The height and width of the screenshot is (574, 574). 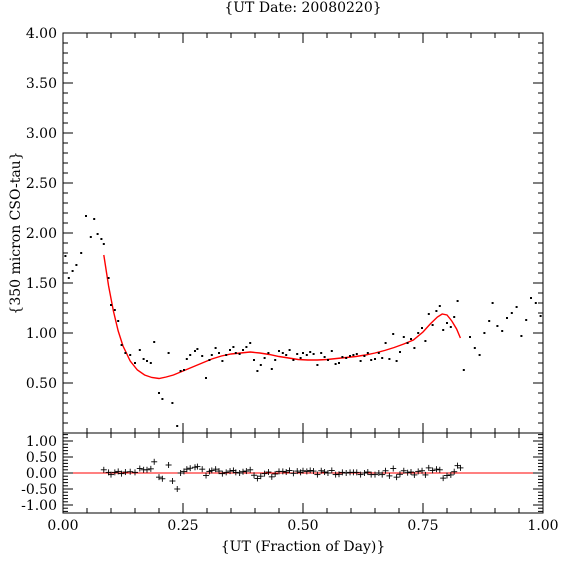 What do you see at coordinates (41, 284) in the screenshot?
I see `y-tick-label: 1.50` at bounding box center [41, 284].